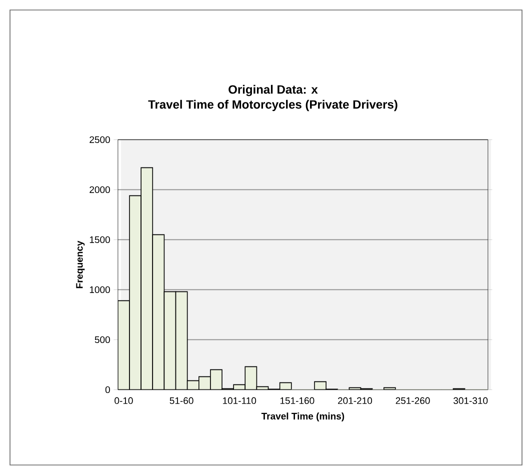 This screenshot has width=532, height=475. Describe the element at coordinates (273, 90) in the screenshot. I see `chart-title: Original Data: x` at that location.